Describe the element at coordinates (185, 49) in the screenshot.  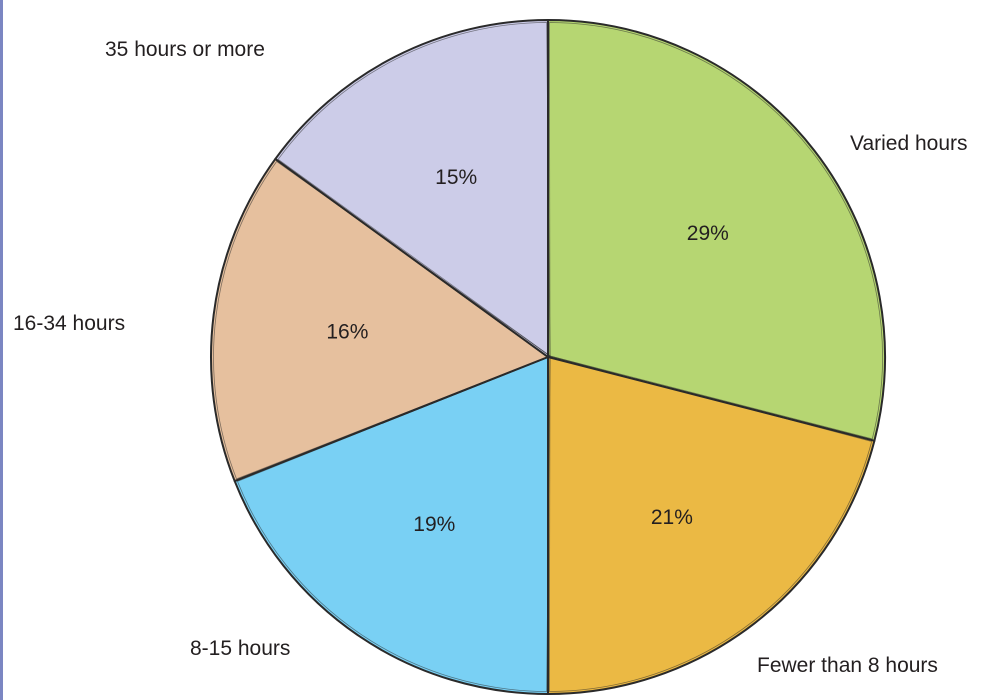
I see `pie-category-label: 35 hours or more` at that location.